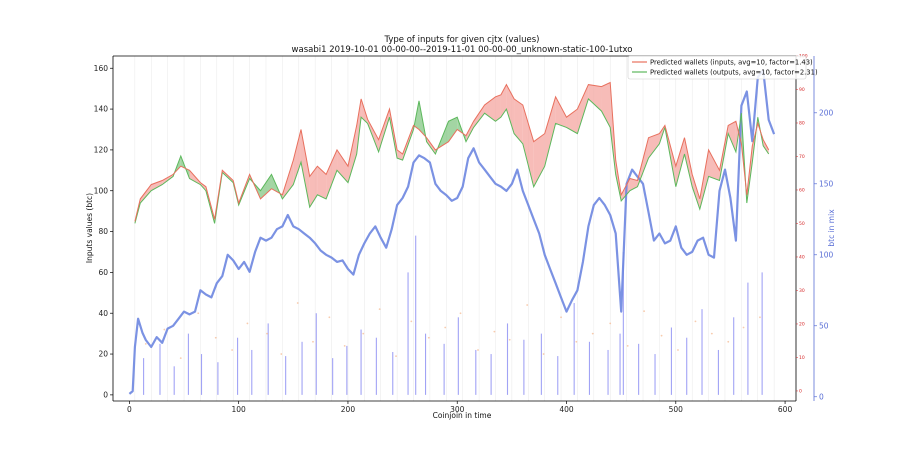 Image resolution: width=900 pixels, height=450 pixels. Describe the element at coordinates (824, 325) in the screenshot. I see `y2-tick-label: 50` at that location.